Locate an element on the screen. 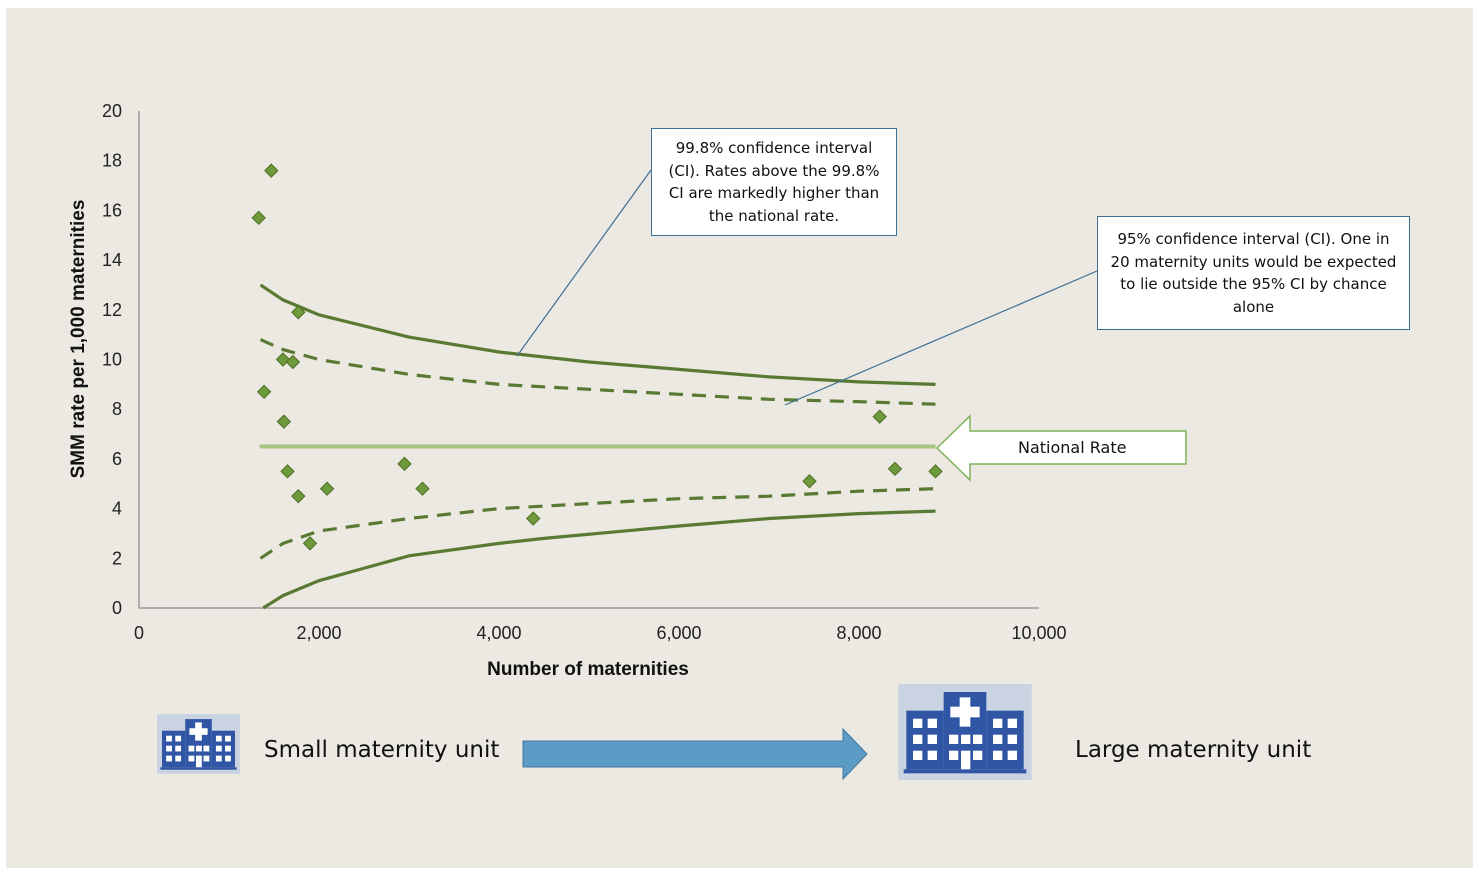 The width and height of the screenshot is (1479, 872). x-tick-label: 4,000 is located at coordinates (498, 633).